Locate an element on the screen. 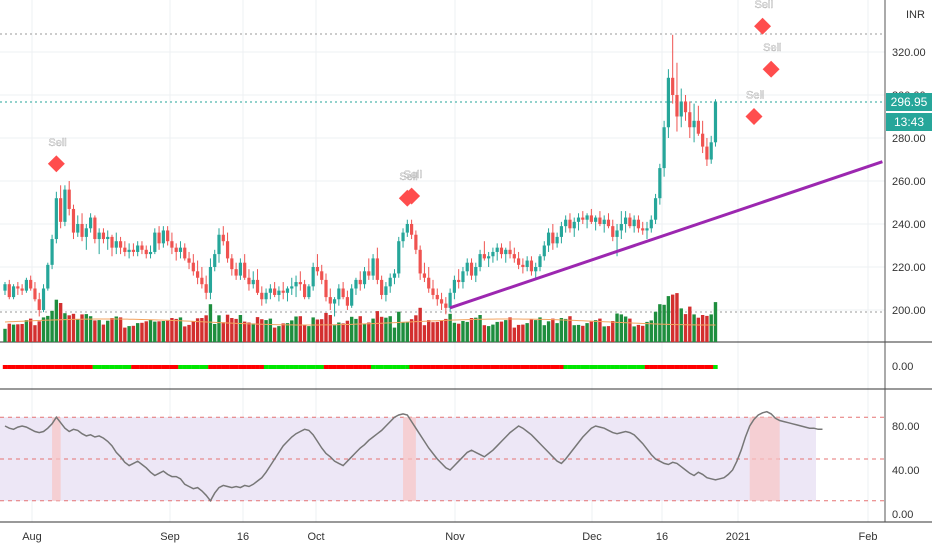 Image resolution: width=932 pixels, height=550 pixels. last-price-value: 296.95 is located at coordinates (909, 102).